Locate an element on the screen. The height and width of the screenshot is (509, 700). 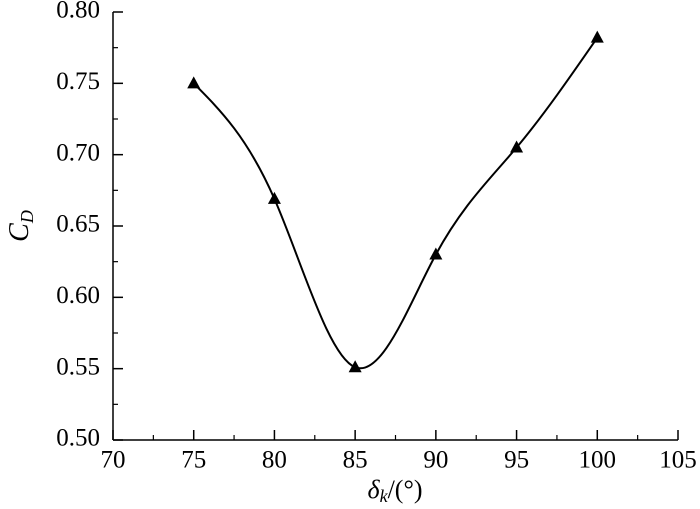
x-tick-label: 80 is located at coordinates (274, 460).